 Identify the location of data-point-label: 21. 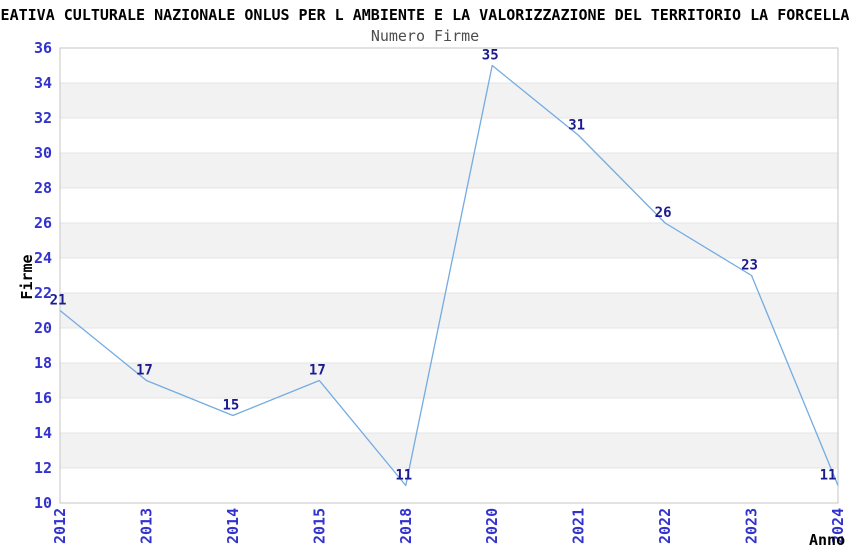
(58, 301).